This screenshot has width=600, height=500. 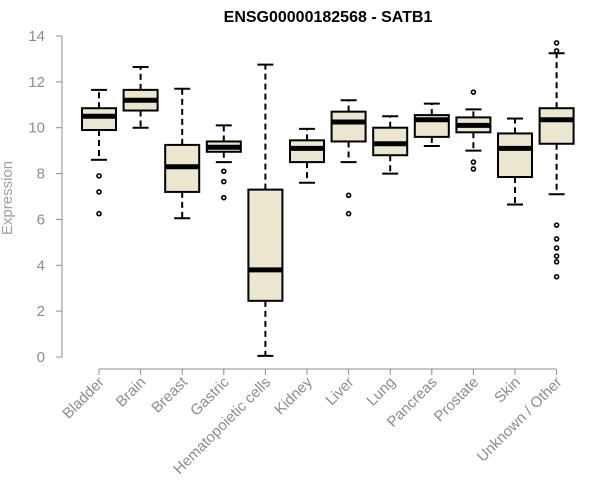 What do you see at coordinates (131, 392) in the screenshot?
I see `x-tick-label: Brain` at bounding box center [131, 392].